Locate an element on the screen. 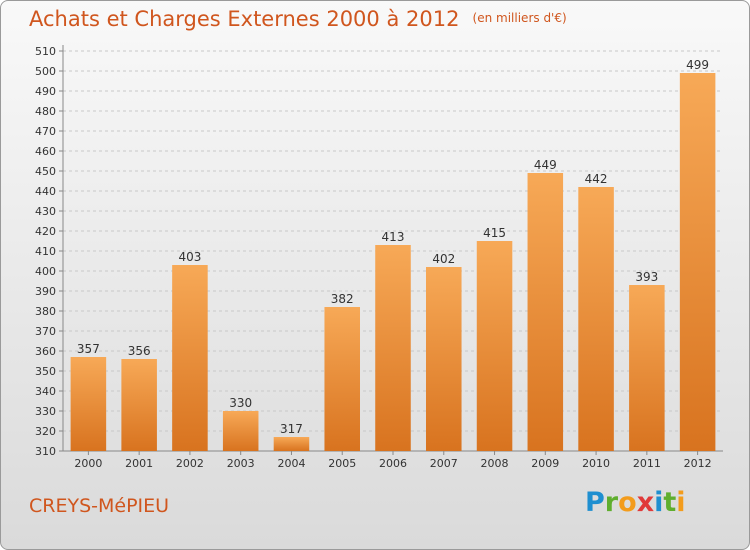  y-tick-label: 330 is located at coordinates (45, 411).